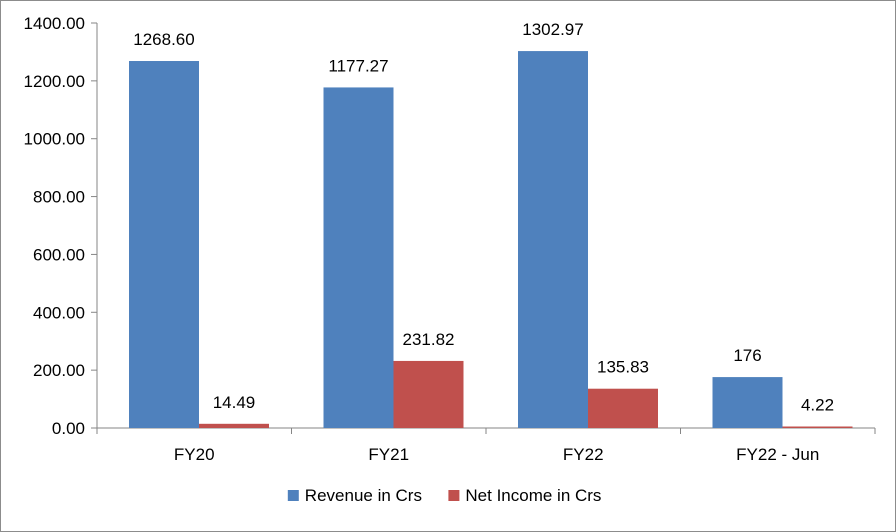 This screenshot has width=896, height=532. I want to click on x-category-label: FY20, so click(194, 454).